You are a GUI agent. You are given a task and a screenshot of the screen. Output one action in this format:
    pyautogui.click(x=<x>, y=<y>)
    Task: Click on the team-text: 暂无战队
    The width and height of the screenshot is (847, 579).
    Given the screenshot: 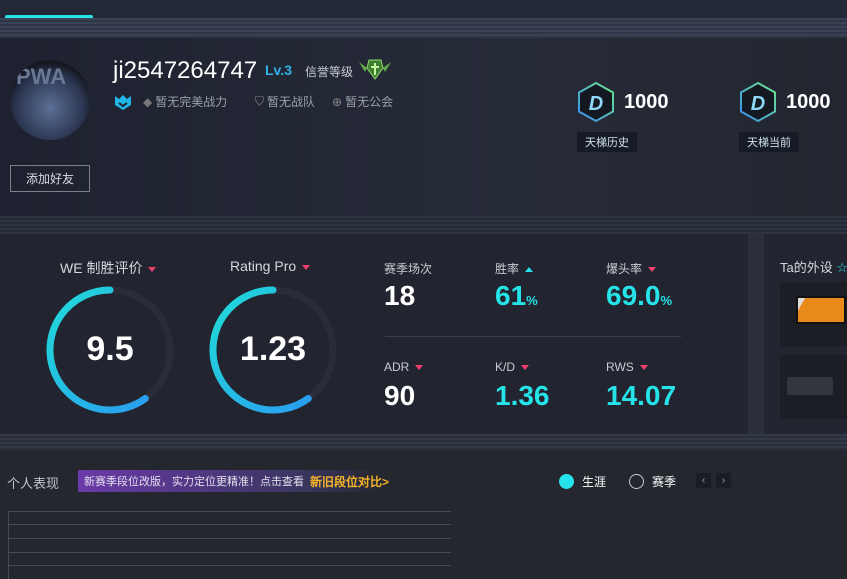 What is the action you would take?
    pyautogui.click(x=291, y=102)
    